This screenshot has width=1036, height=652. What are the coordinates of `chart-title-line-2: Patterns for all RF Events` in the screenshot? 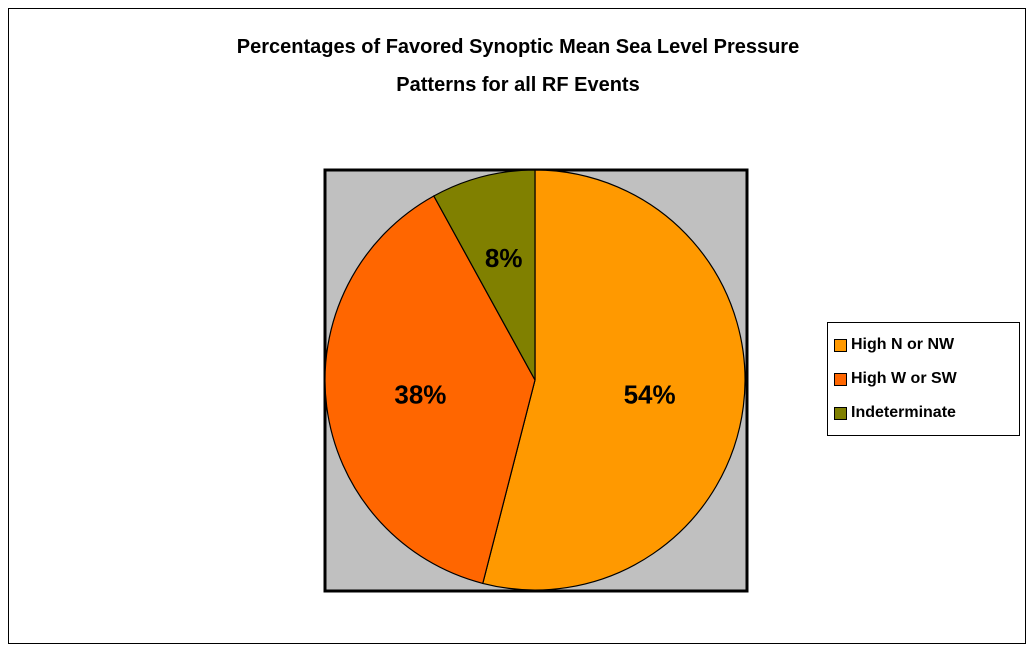 It's located at (518, 85).